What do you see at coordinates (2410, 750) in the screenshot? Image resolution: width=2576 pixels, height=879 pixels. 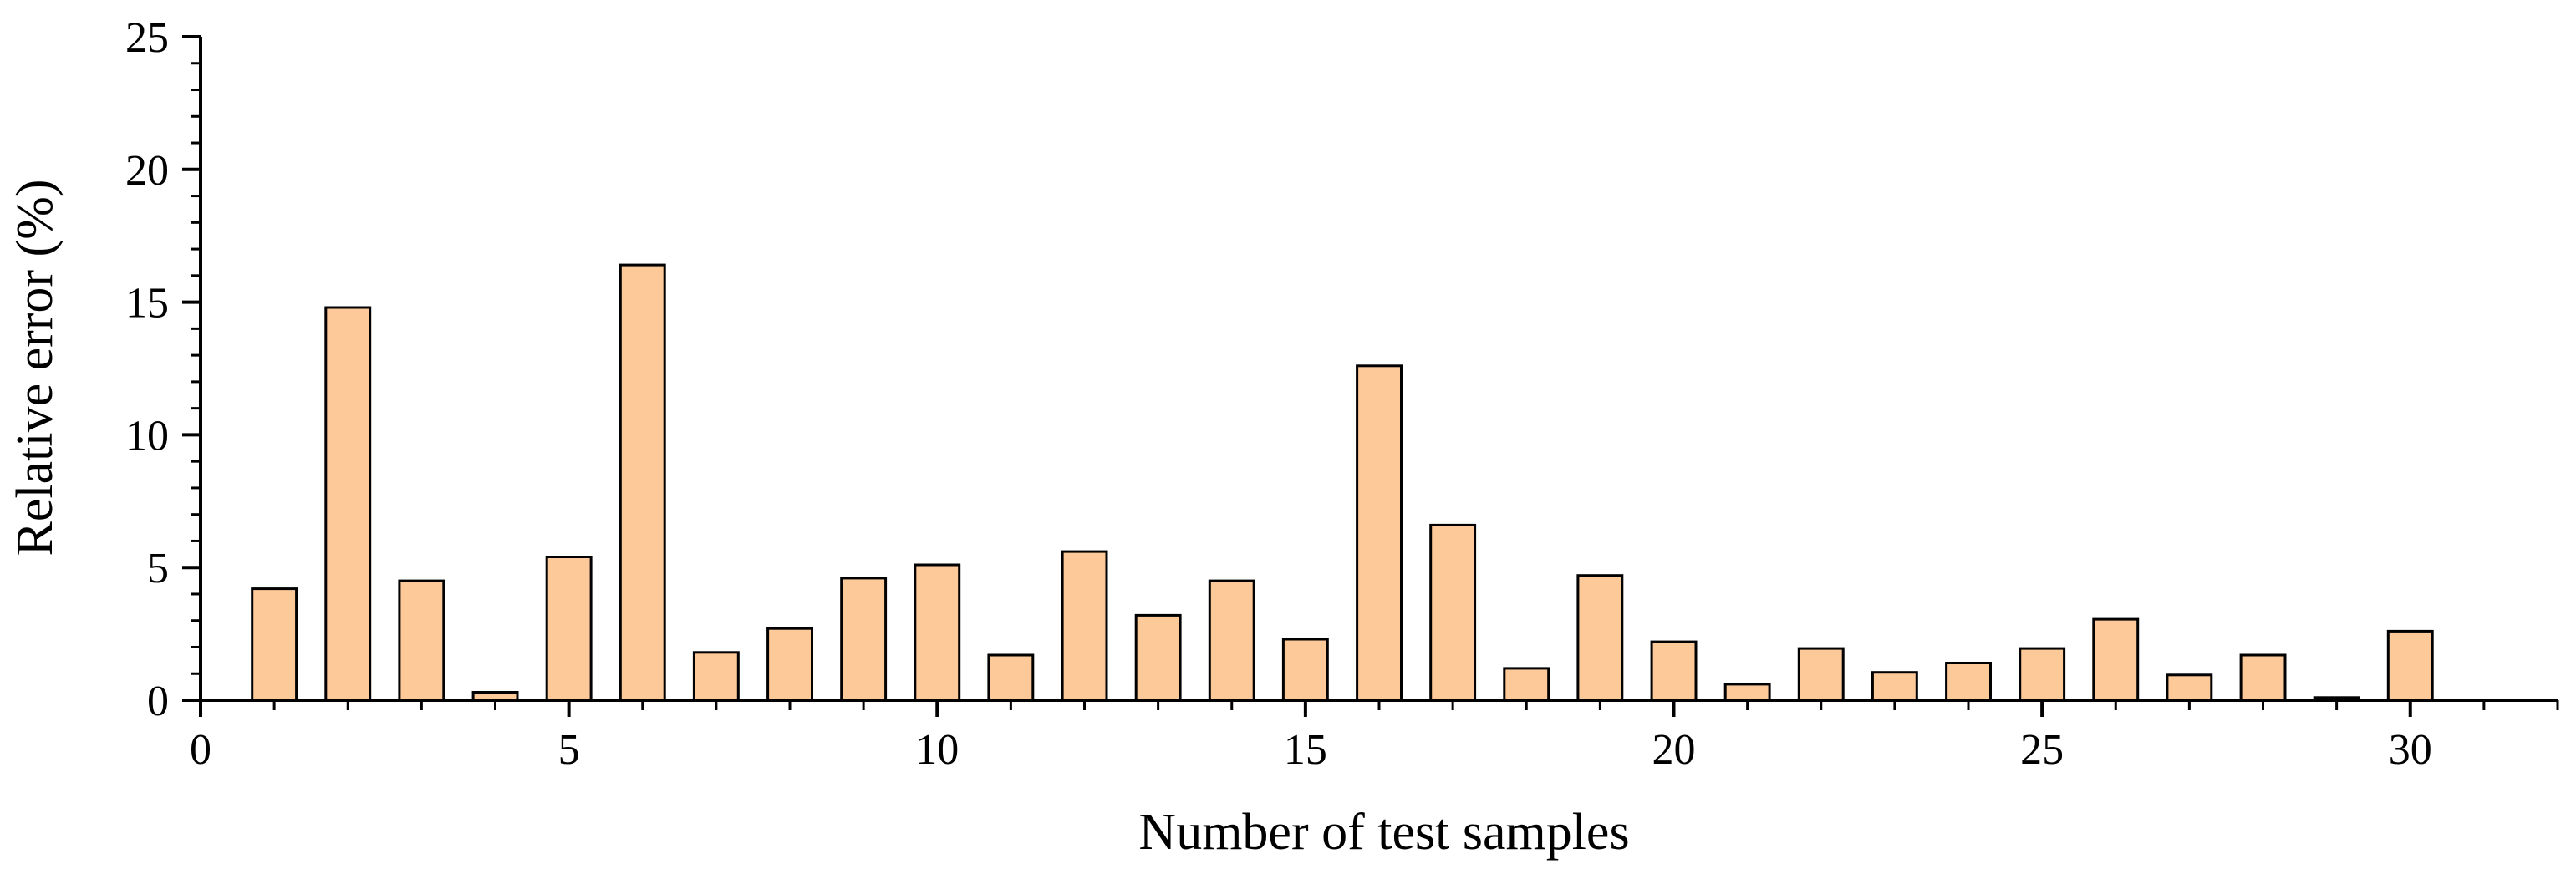 I see `x-tick-label: 30` at bounding box center [2410, 750].